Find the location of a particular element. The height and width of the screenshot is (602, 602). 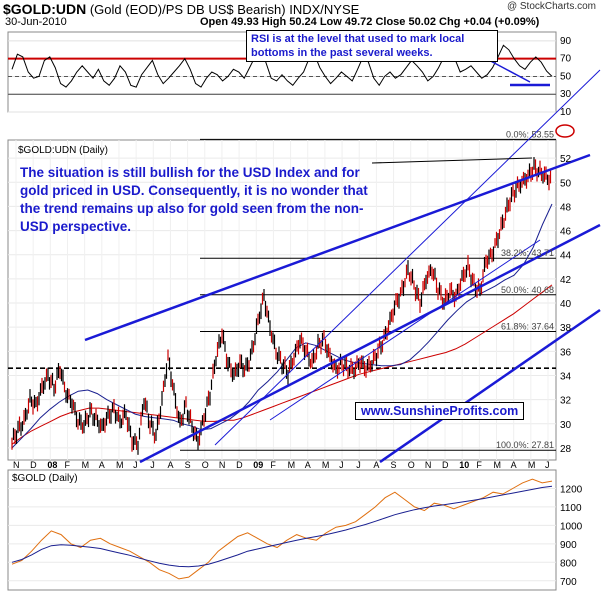

main-tick-label: 36 is located at coordinates (566, 352).